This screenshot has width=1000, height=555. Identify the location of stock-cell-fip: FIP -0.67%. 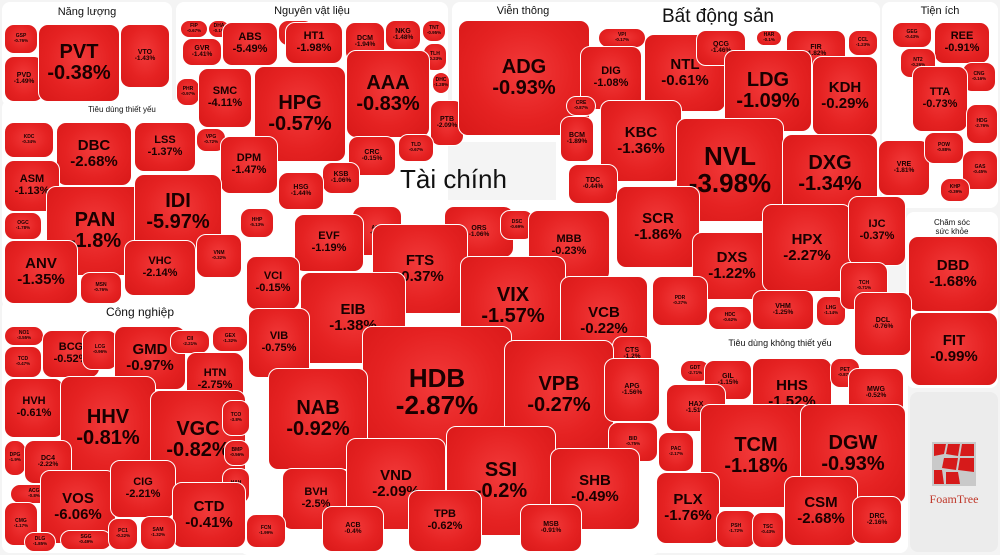
(194, 29).